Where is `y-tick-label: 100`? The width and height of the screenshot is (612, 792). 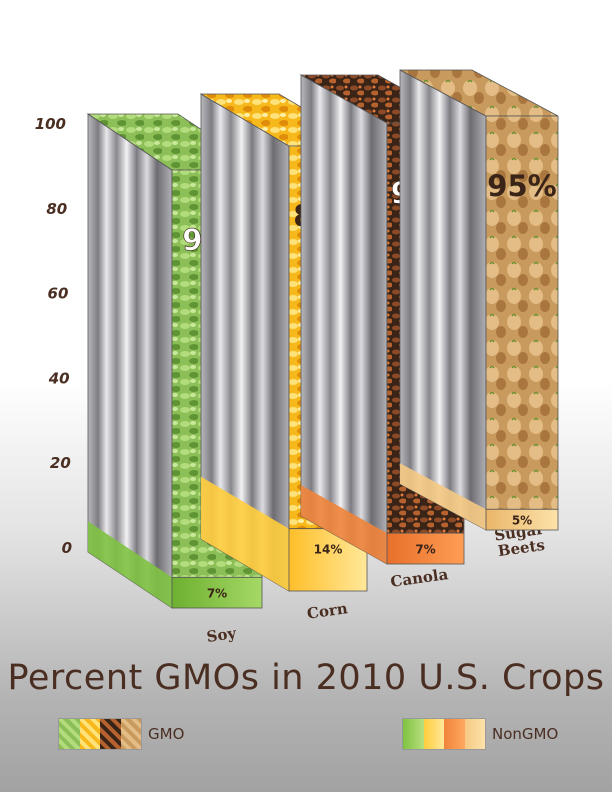 y-tick-label: 100 is located at coordinates (50, 124).